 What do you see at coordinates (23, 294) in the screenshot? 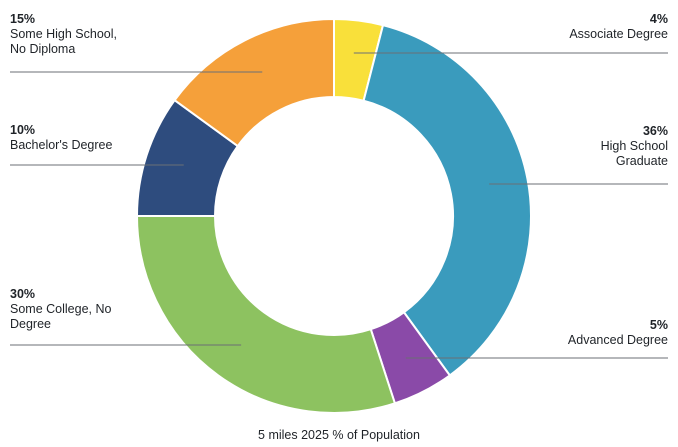
I see `slice-pct: 30%` at bounding box center [23, 294].